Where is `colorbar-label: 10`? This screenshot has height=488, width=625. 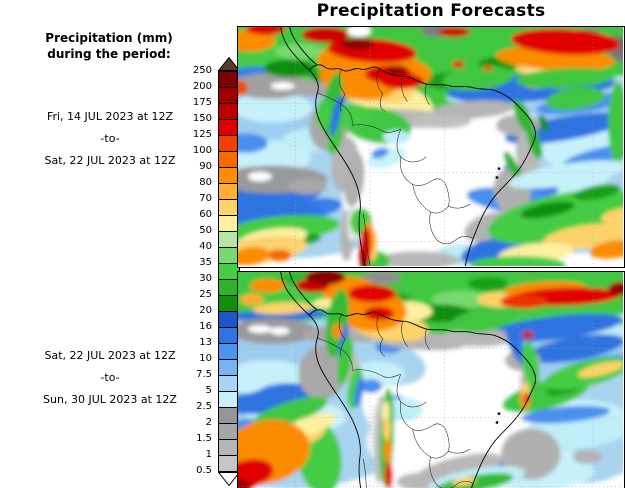 colorbar-label: 10 is located at coordinates (205, 358).